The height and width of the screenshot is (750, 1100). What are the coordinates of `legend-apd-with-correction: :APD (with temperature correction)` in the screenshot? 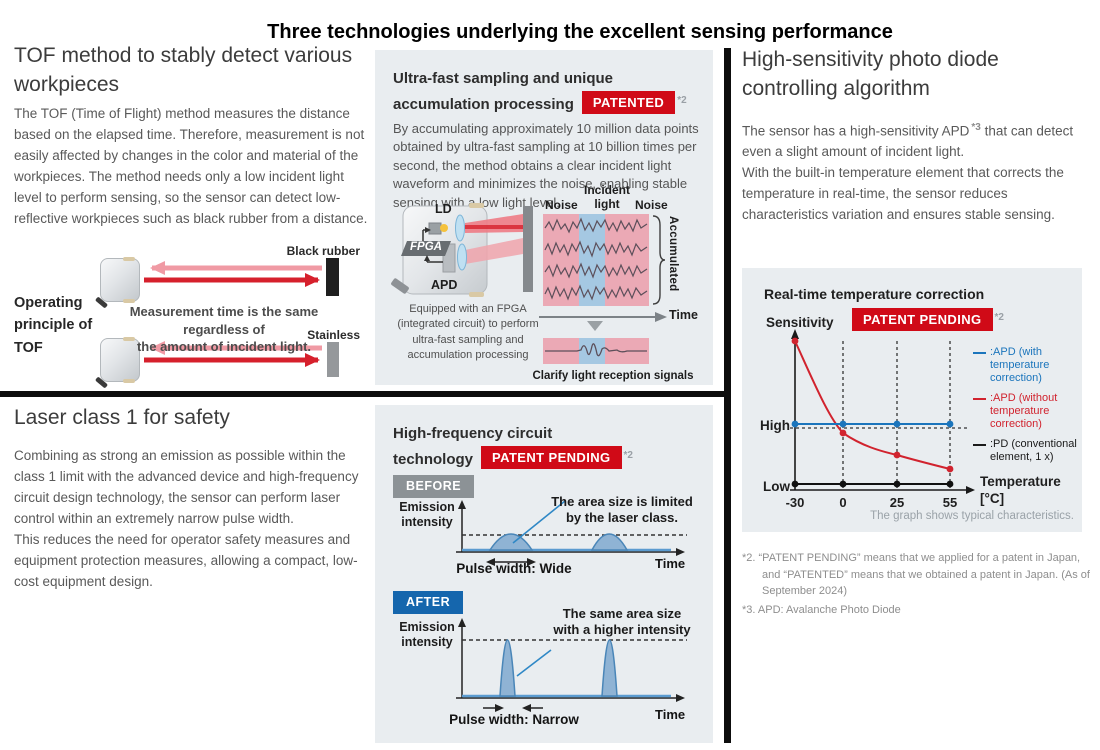 It's located at (1026, 365).